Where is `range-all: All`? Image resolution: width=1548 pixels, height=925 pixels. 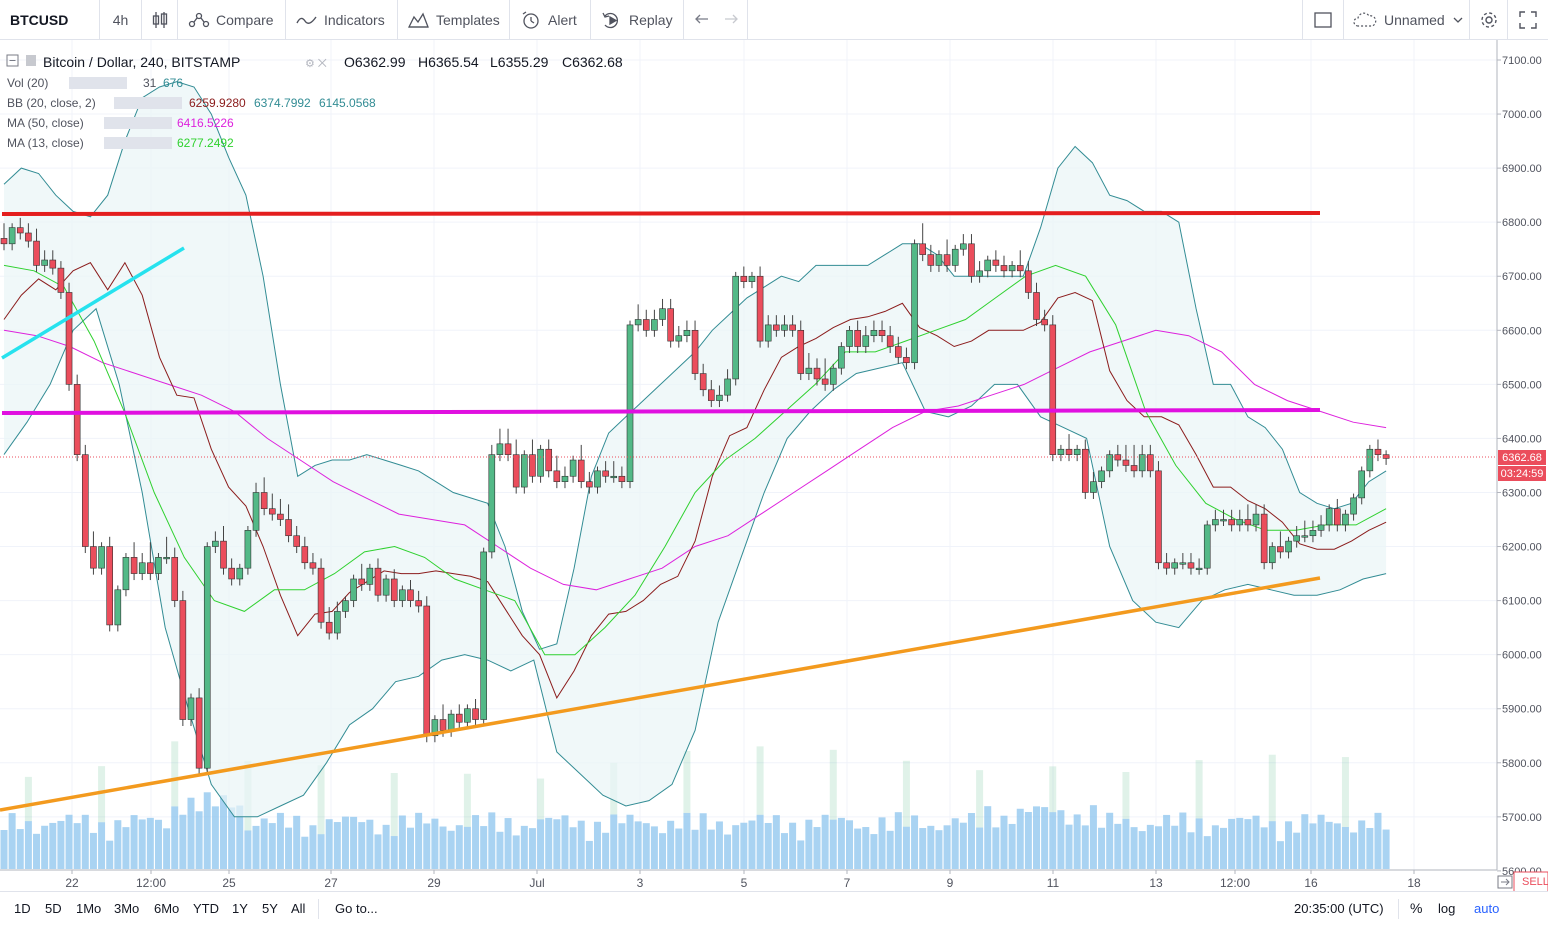
range-all: All is located at coordinates (298, 908).